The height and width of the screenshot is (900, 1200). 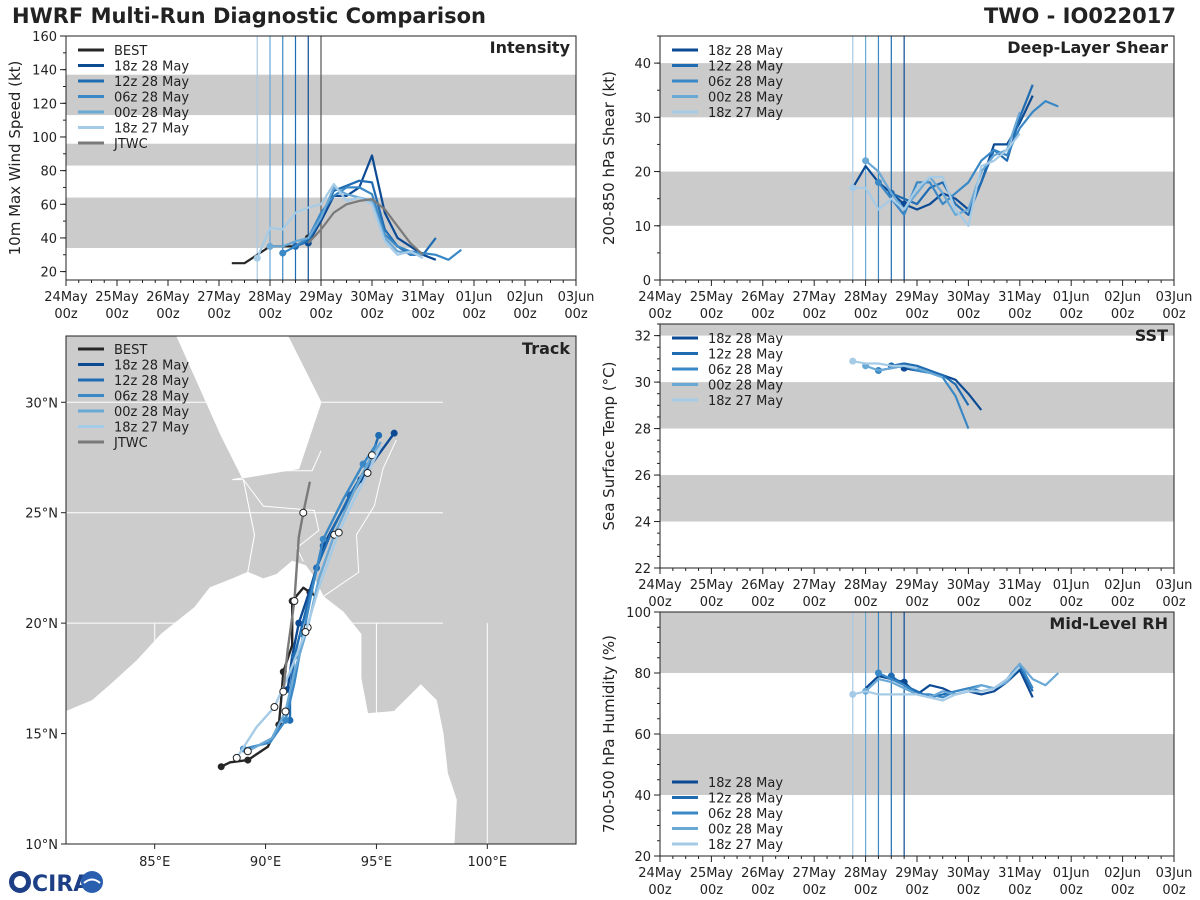 What do you see at coordinates (41, 735) in the screenshot?
I see `track-y-tick-label: 15°N` at bounding box center [41, 735].